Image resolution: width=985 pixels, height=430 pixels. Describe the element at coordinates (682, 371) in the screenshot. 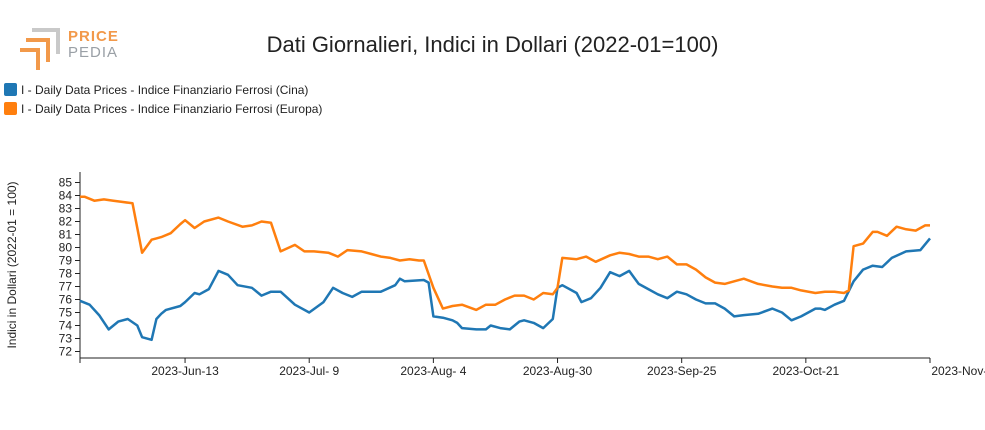

I see `x-tick-label: 2023-Sep-25` at that location.